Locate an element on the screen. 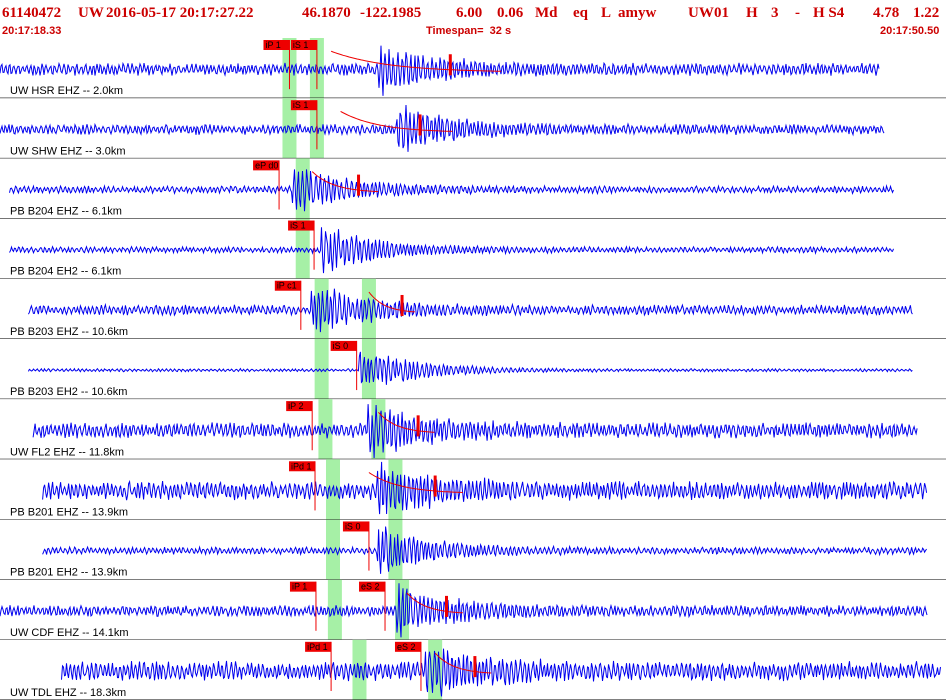 This screenshot has width=946, height=700. station-channel-label: PB B201 EH2 -- 13.9km is located at coordinates (68, 573).